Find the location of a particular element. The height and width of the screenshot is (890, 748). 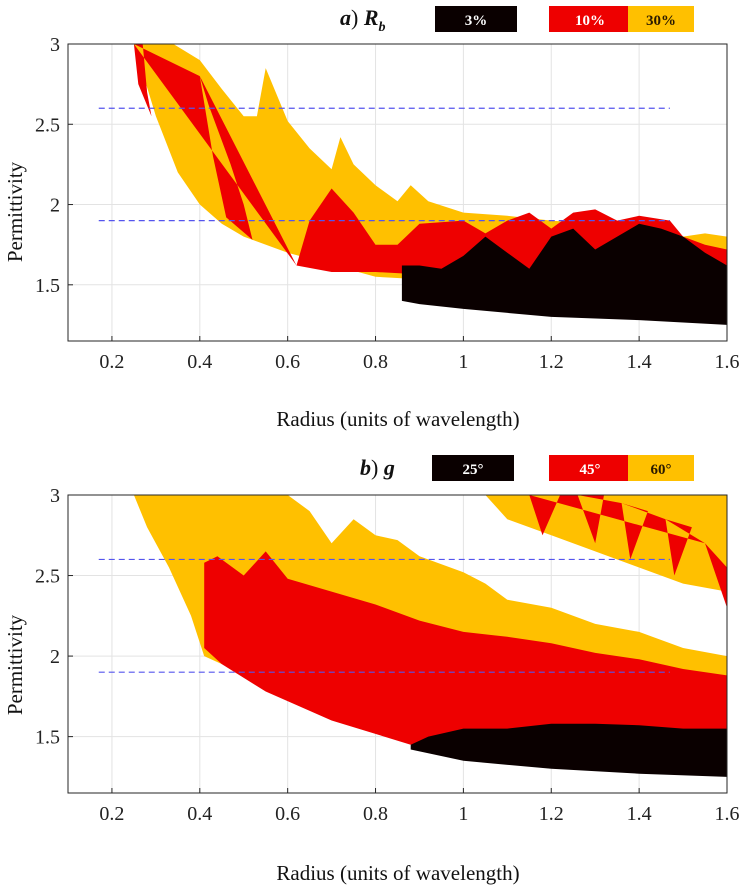

y-tick-label-b: 3 is located at coordinates (55, 496).